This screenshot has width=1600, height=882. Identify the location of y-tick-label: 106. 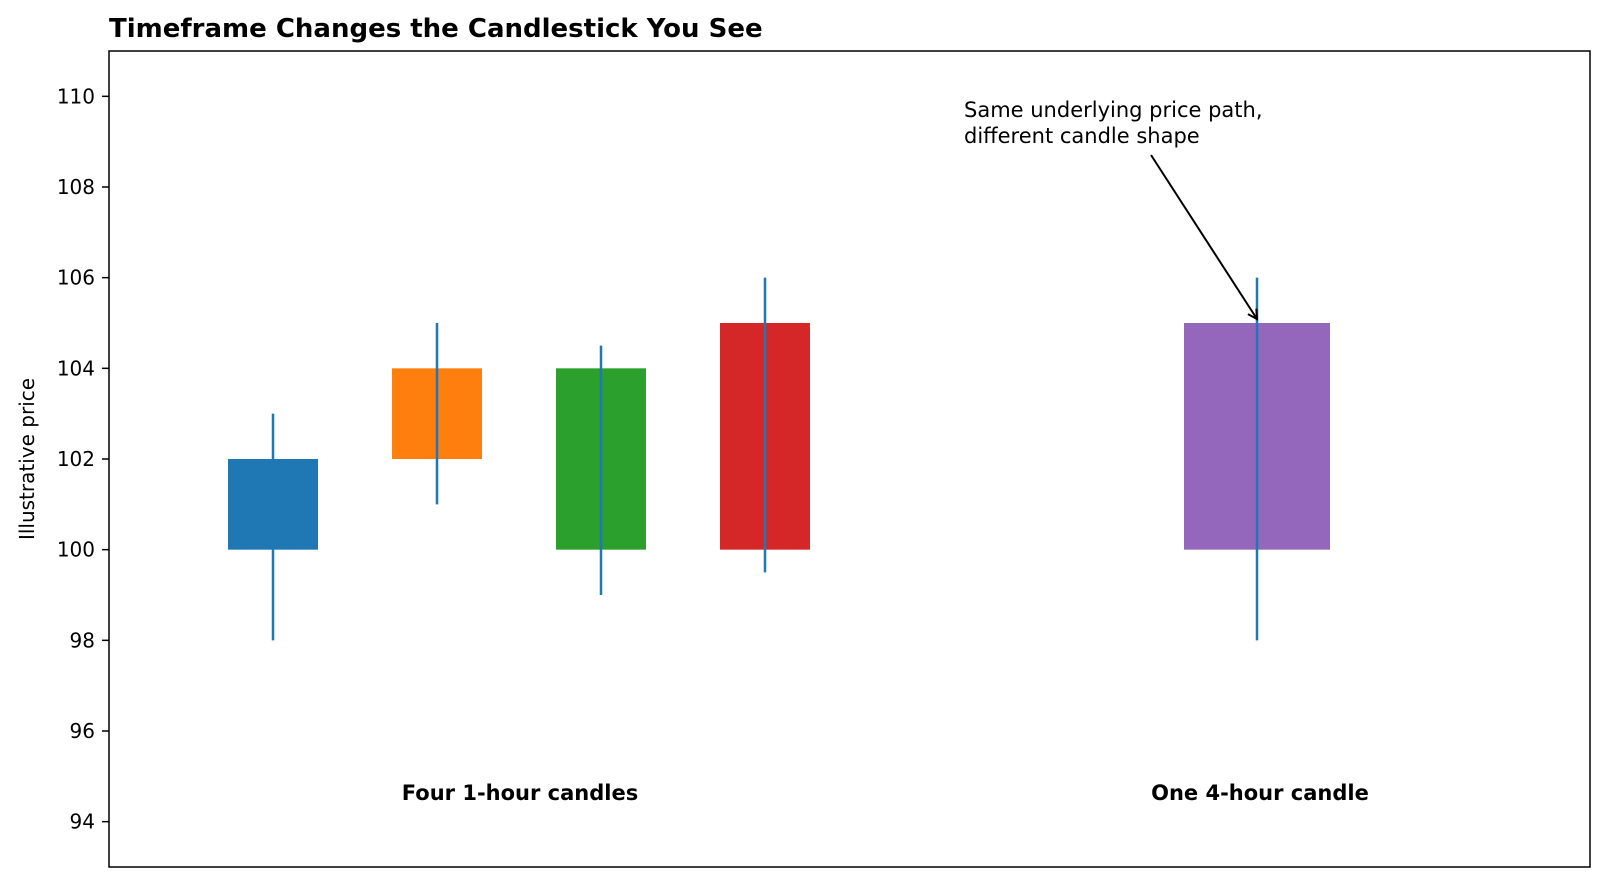
(76, 278).